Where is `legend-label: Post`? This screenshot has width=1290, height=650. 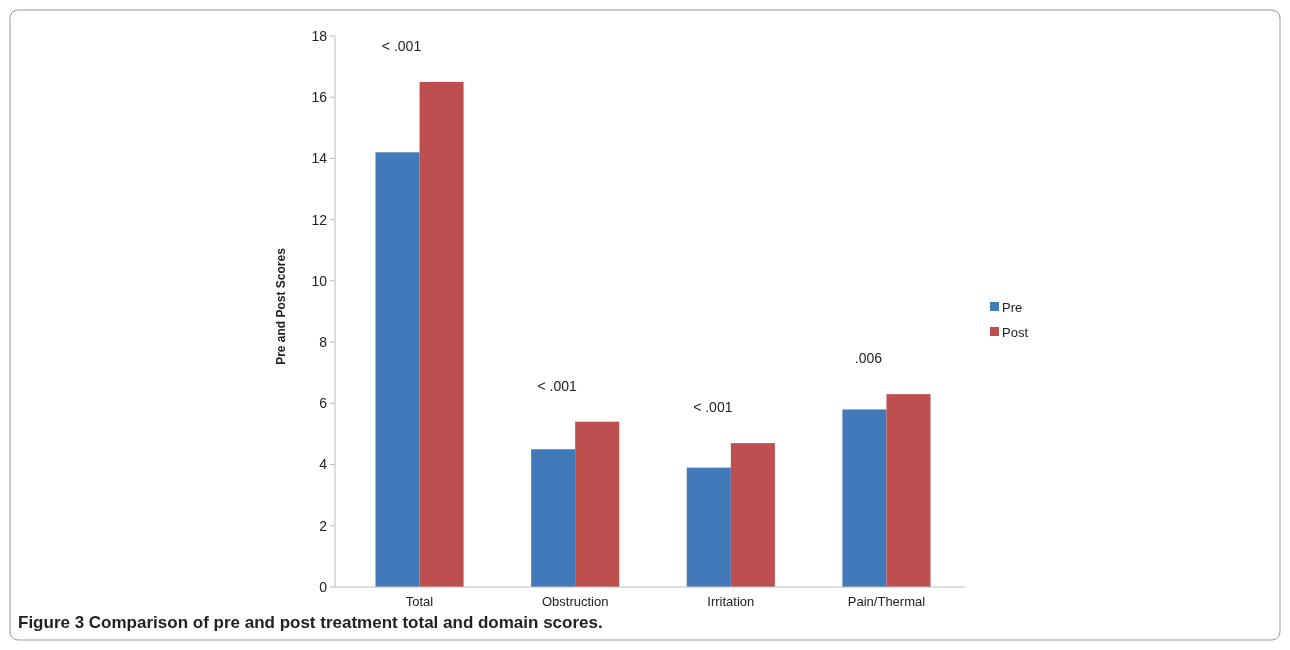 legend-label: Post is located at coordinates (1015, 332).